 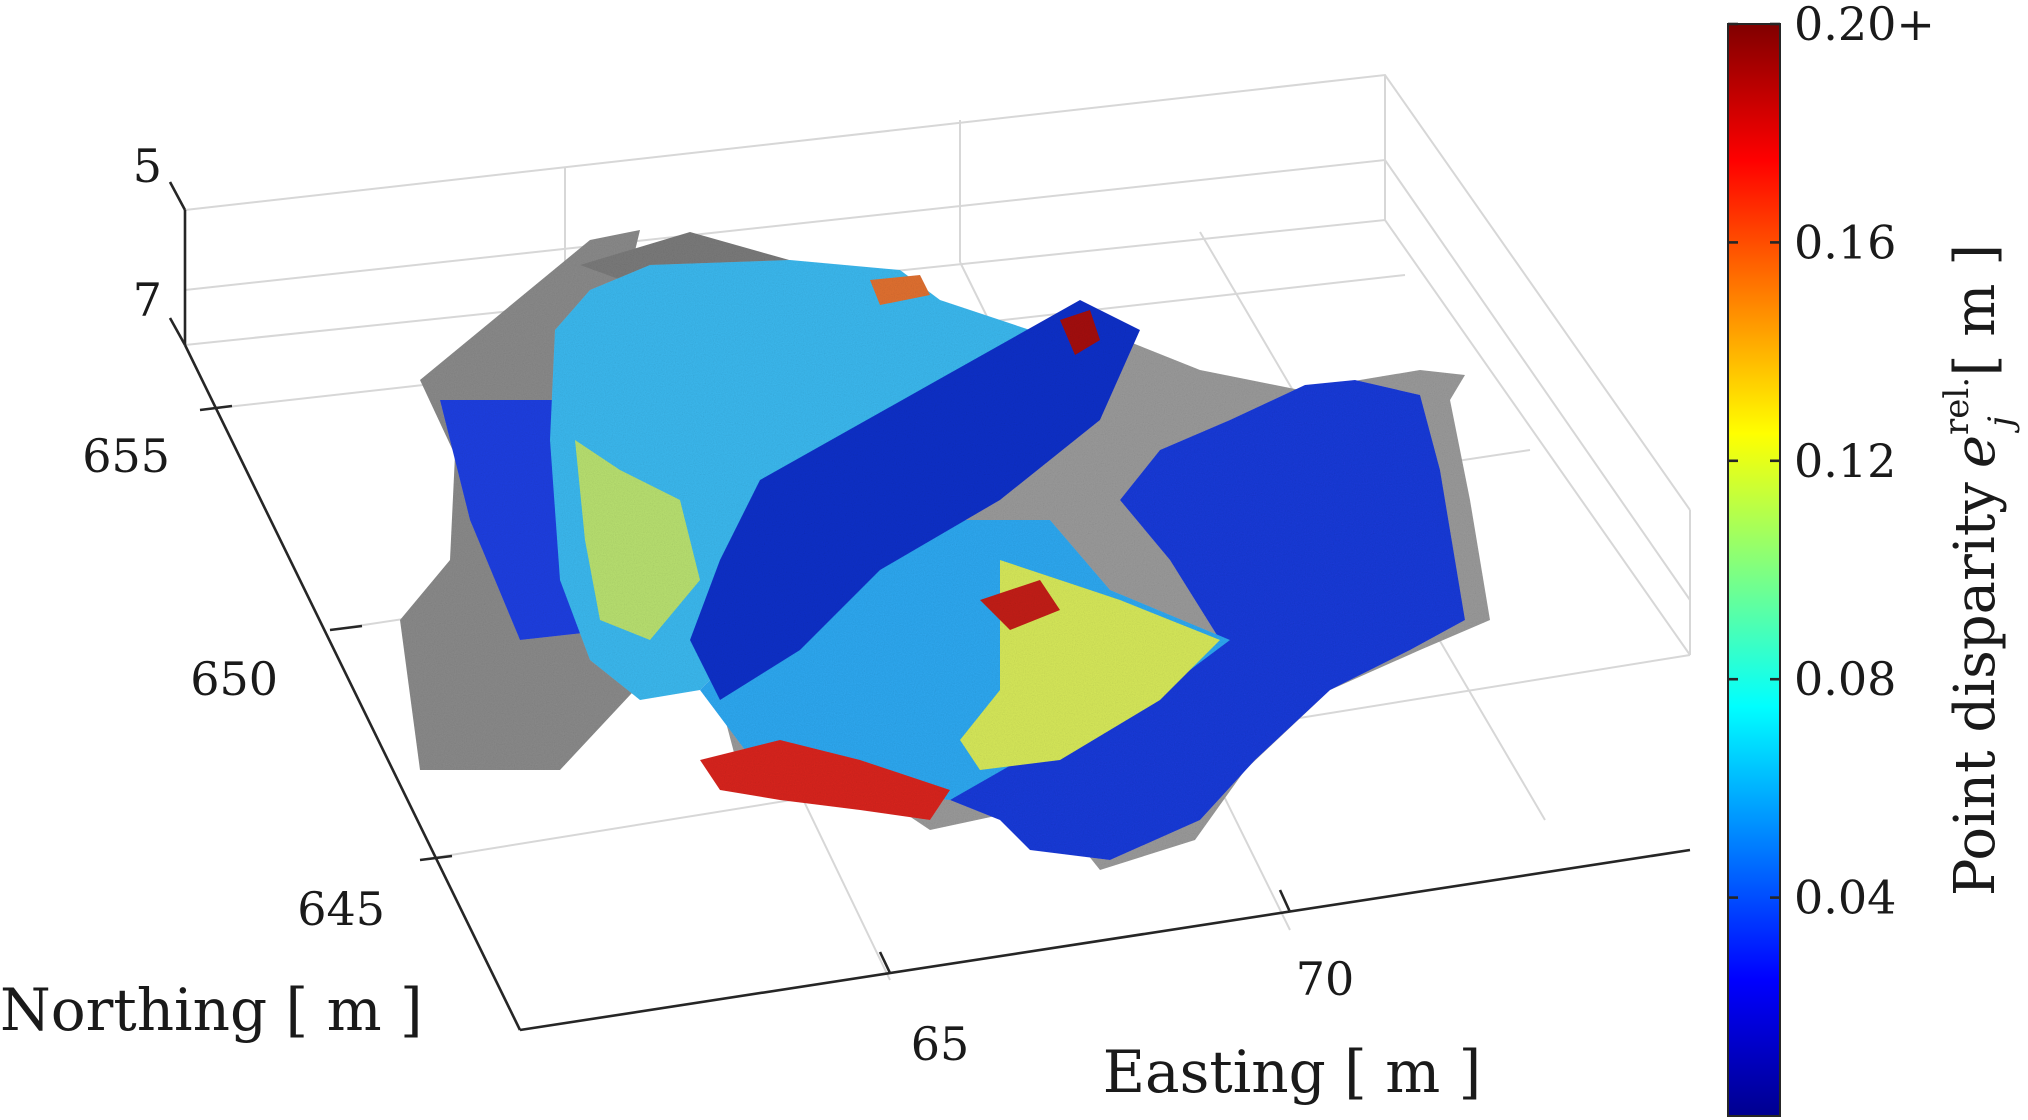 What do you see at coordinates (1975, 451) in the screenshot?
I see `colorbar-label-symbol: e` at bounding box center [1975, 451].